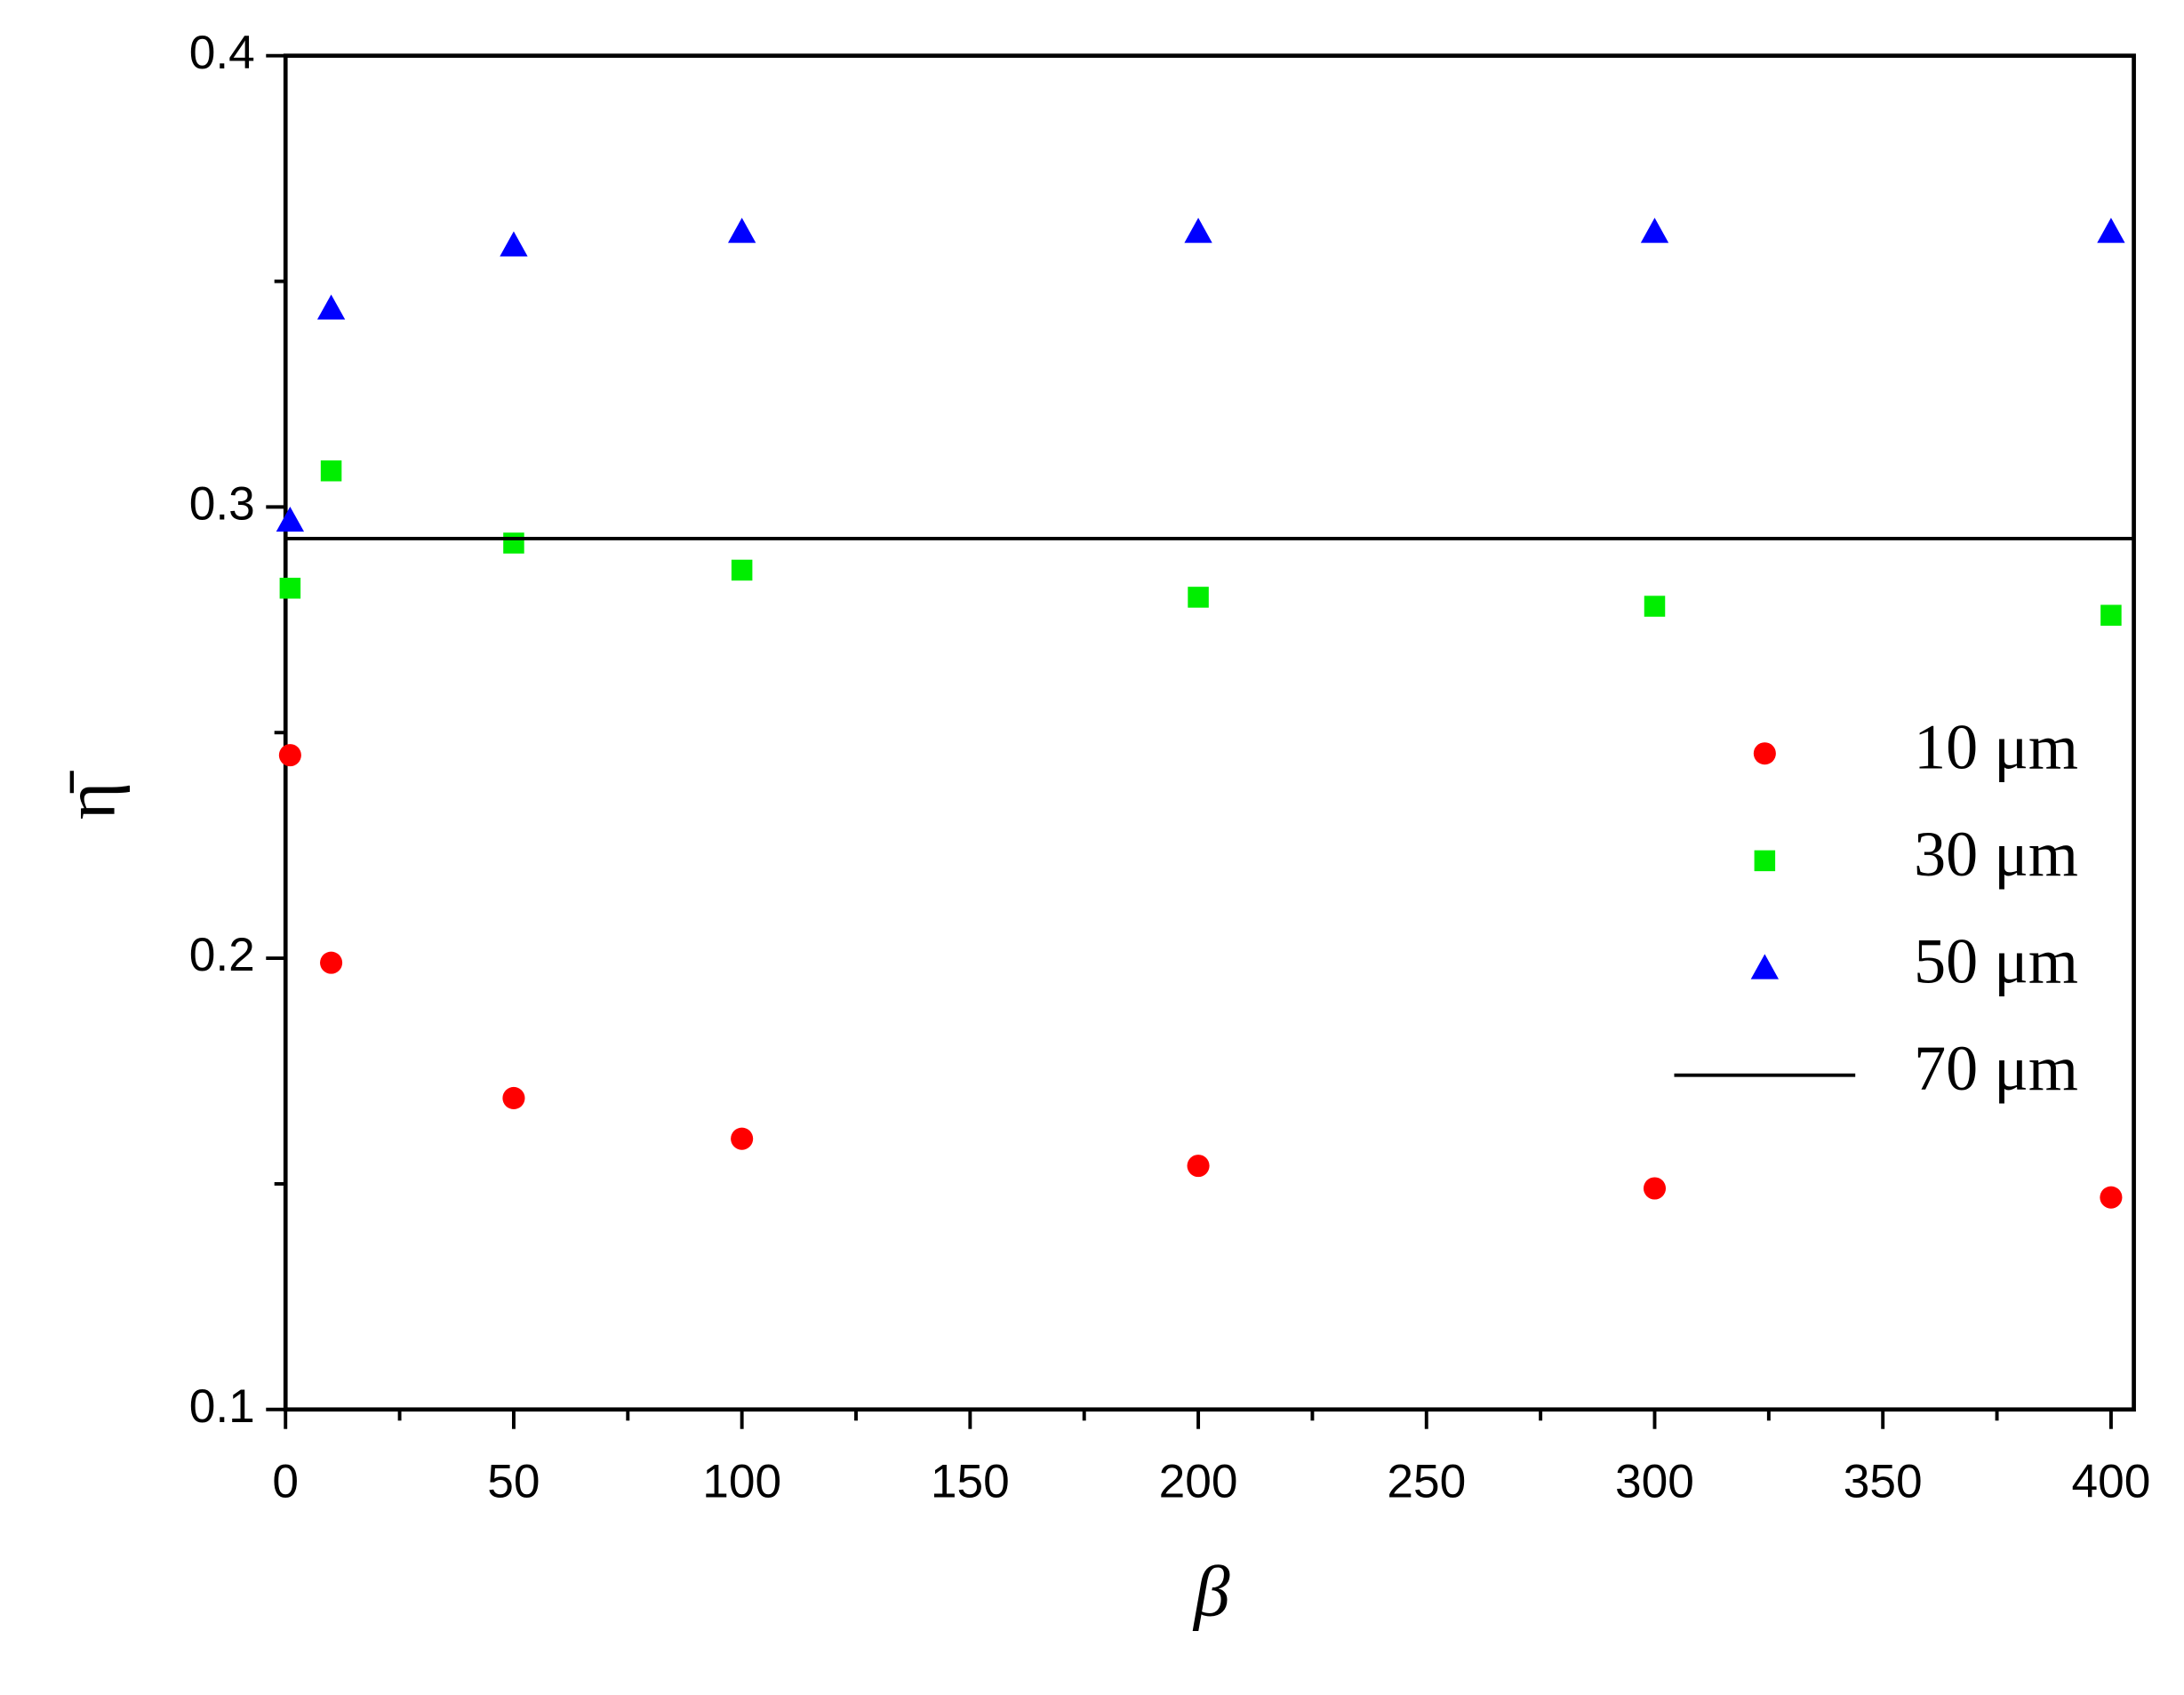 The image size is (2184, 1695). I want to click on y-tick-label: 0.2, so click(222, 955).